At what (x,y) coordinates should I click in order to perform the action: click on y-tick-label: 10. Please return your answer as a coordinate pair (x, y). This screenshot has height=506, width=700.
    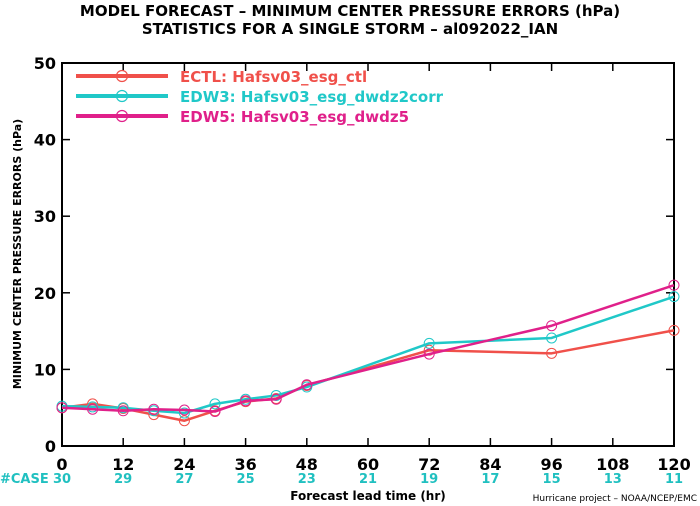
    Looking at the image, I should click on (45, 369).